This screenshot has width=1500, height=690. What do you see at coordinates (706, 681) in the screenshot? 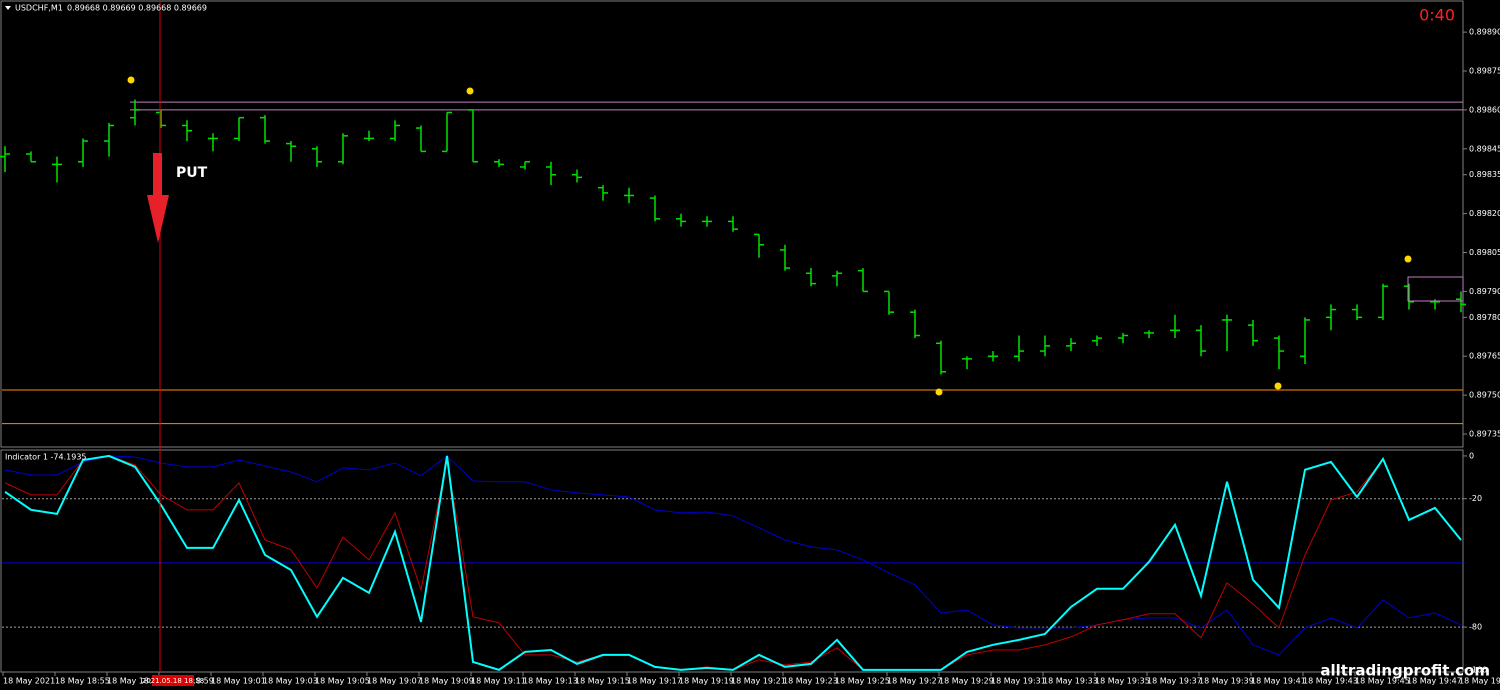
I see `x-tick-label: 18 May 19:19` at bounding box center [706, 681].